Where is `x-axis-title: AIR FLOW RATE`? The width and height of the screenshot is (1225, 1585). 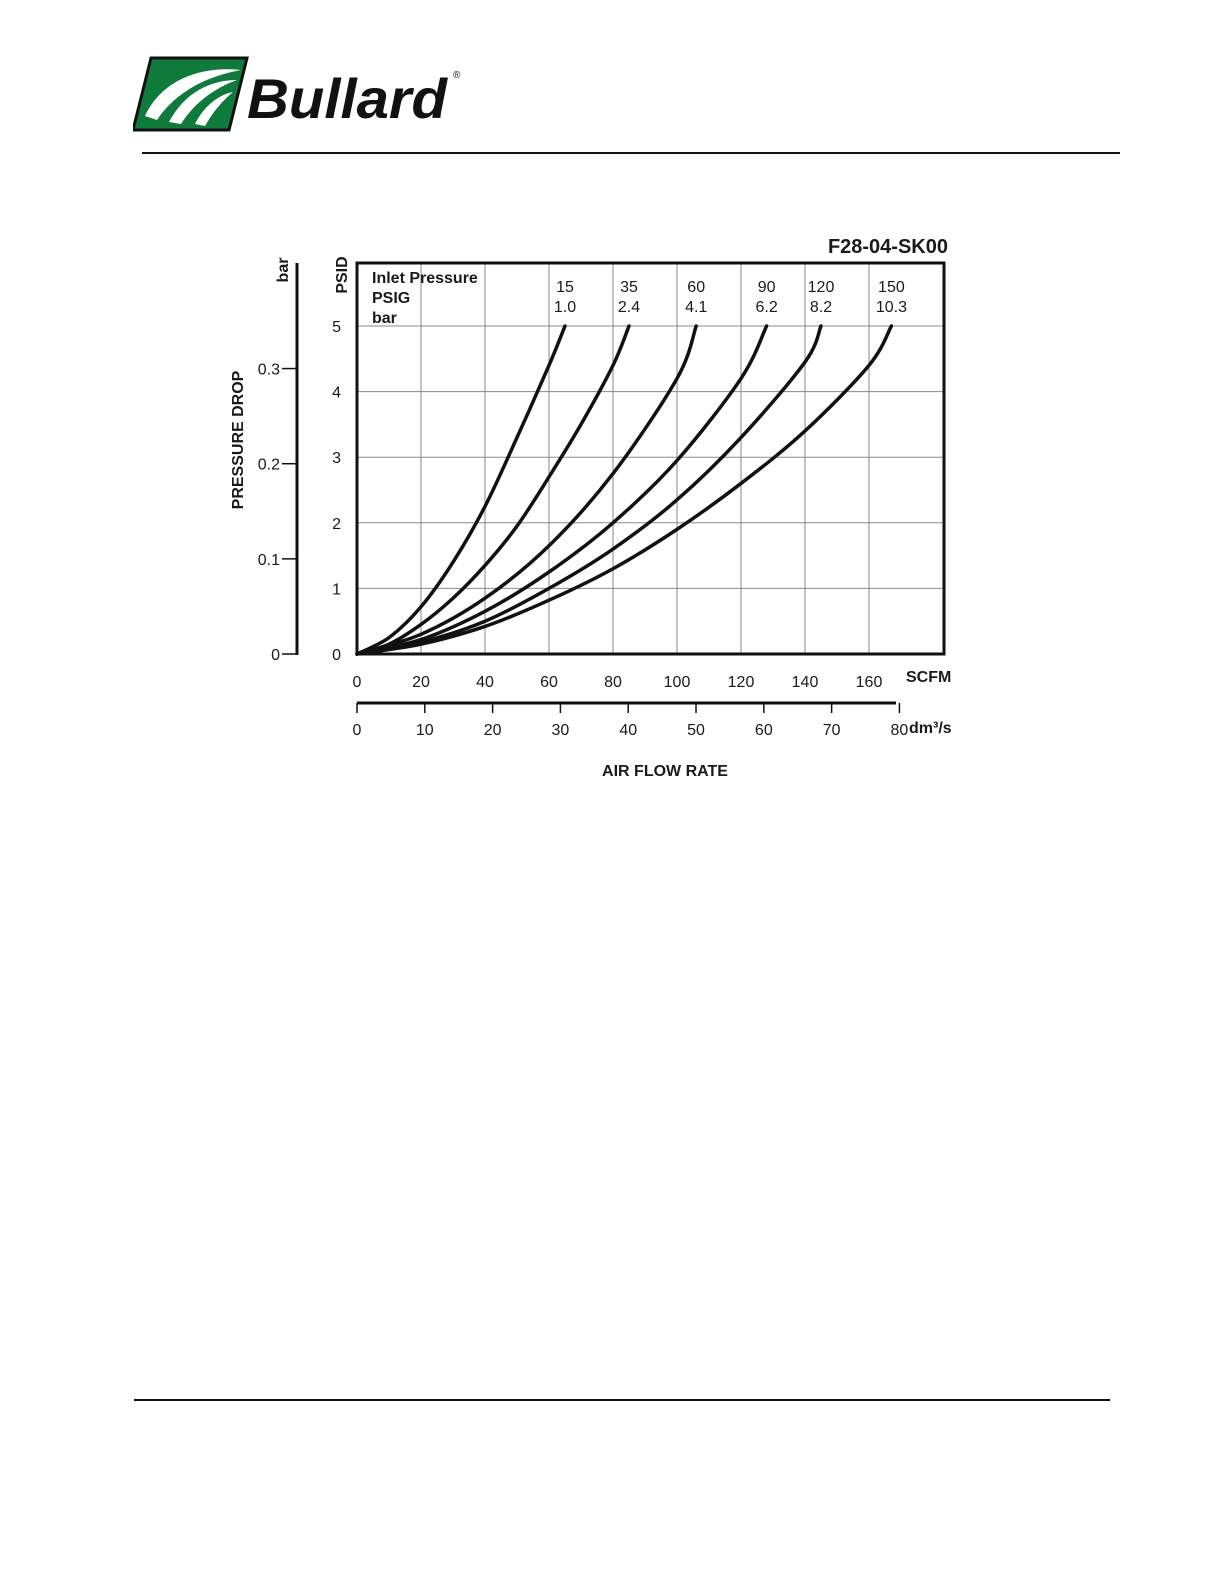
x-axis-title: AIR FLOW RATE is located at coordinates (665, 771).